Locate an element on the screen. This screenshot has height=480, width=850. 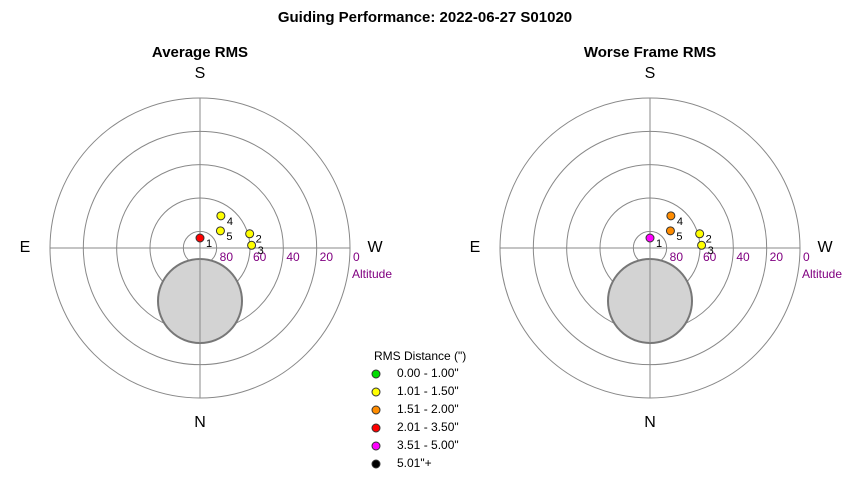
chart-title: Average RMS is located at coordinates (200, 52).